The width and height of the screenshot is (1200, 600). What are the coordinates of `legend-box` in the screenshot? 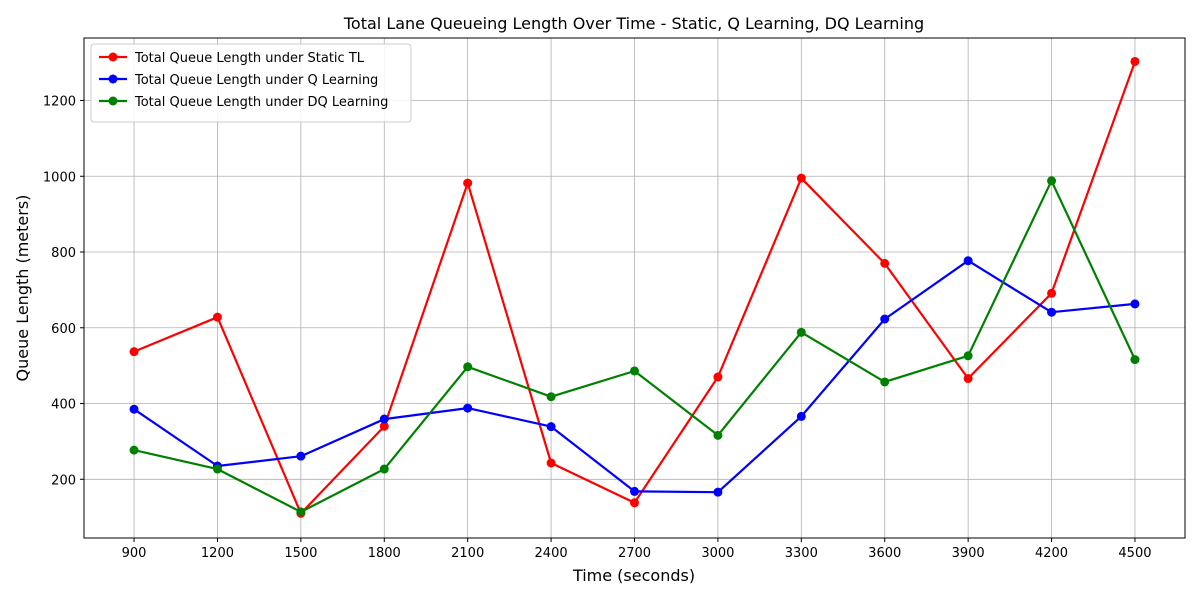 It's located at (251, 83).